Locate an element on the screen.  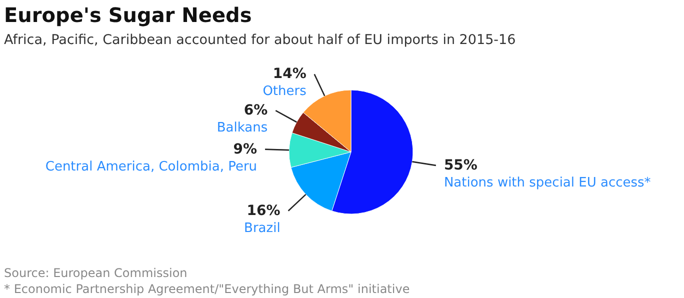
slice-label: Others is located at coordinates (284, 92).